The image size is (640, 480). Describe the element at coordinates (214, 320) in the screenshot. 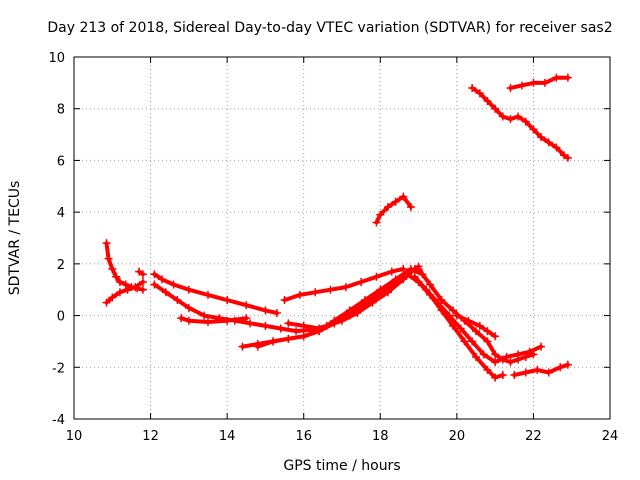

I see `series-track-f` at that location.